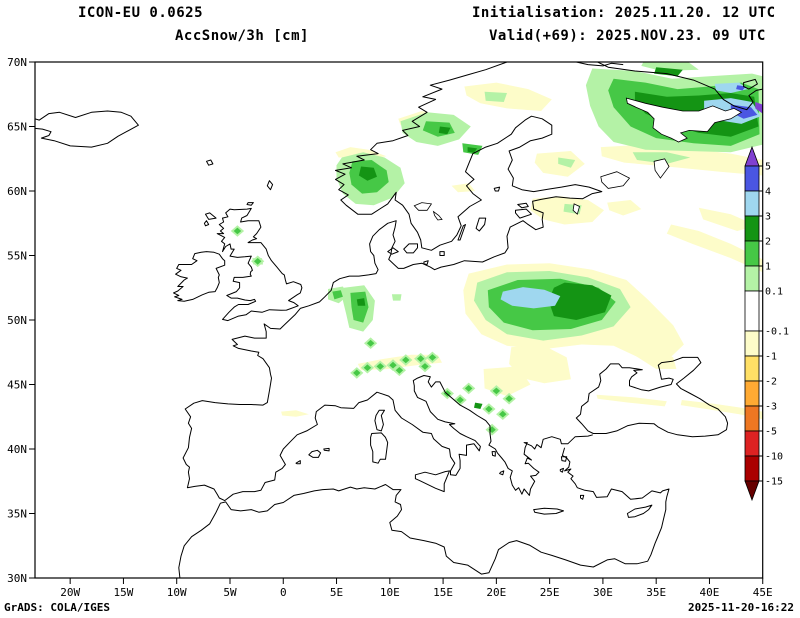 This screenshot has width=800, height=618. What do you see at coordinates (123, 592) in the screenshot?
I see `lon-tick-label: 15W` at bounding box center [123, 592].